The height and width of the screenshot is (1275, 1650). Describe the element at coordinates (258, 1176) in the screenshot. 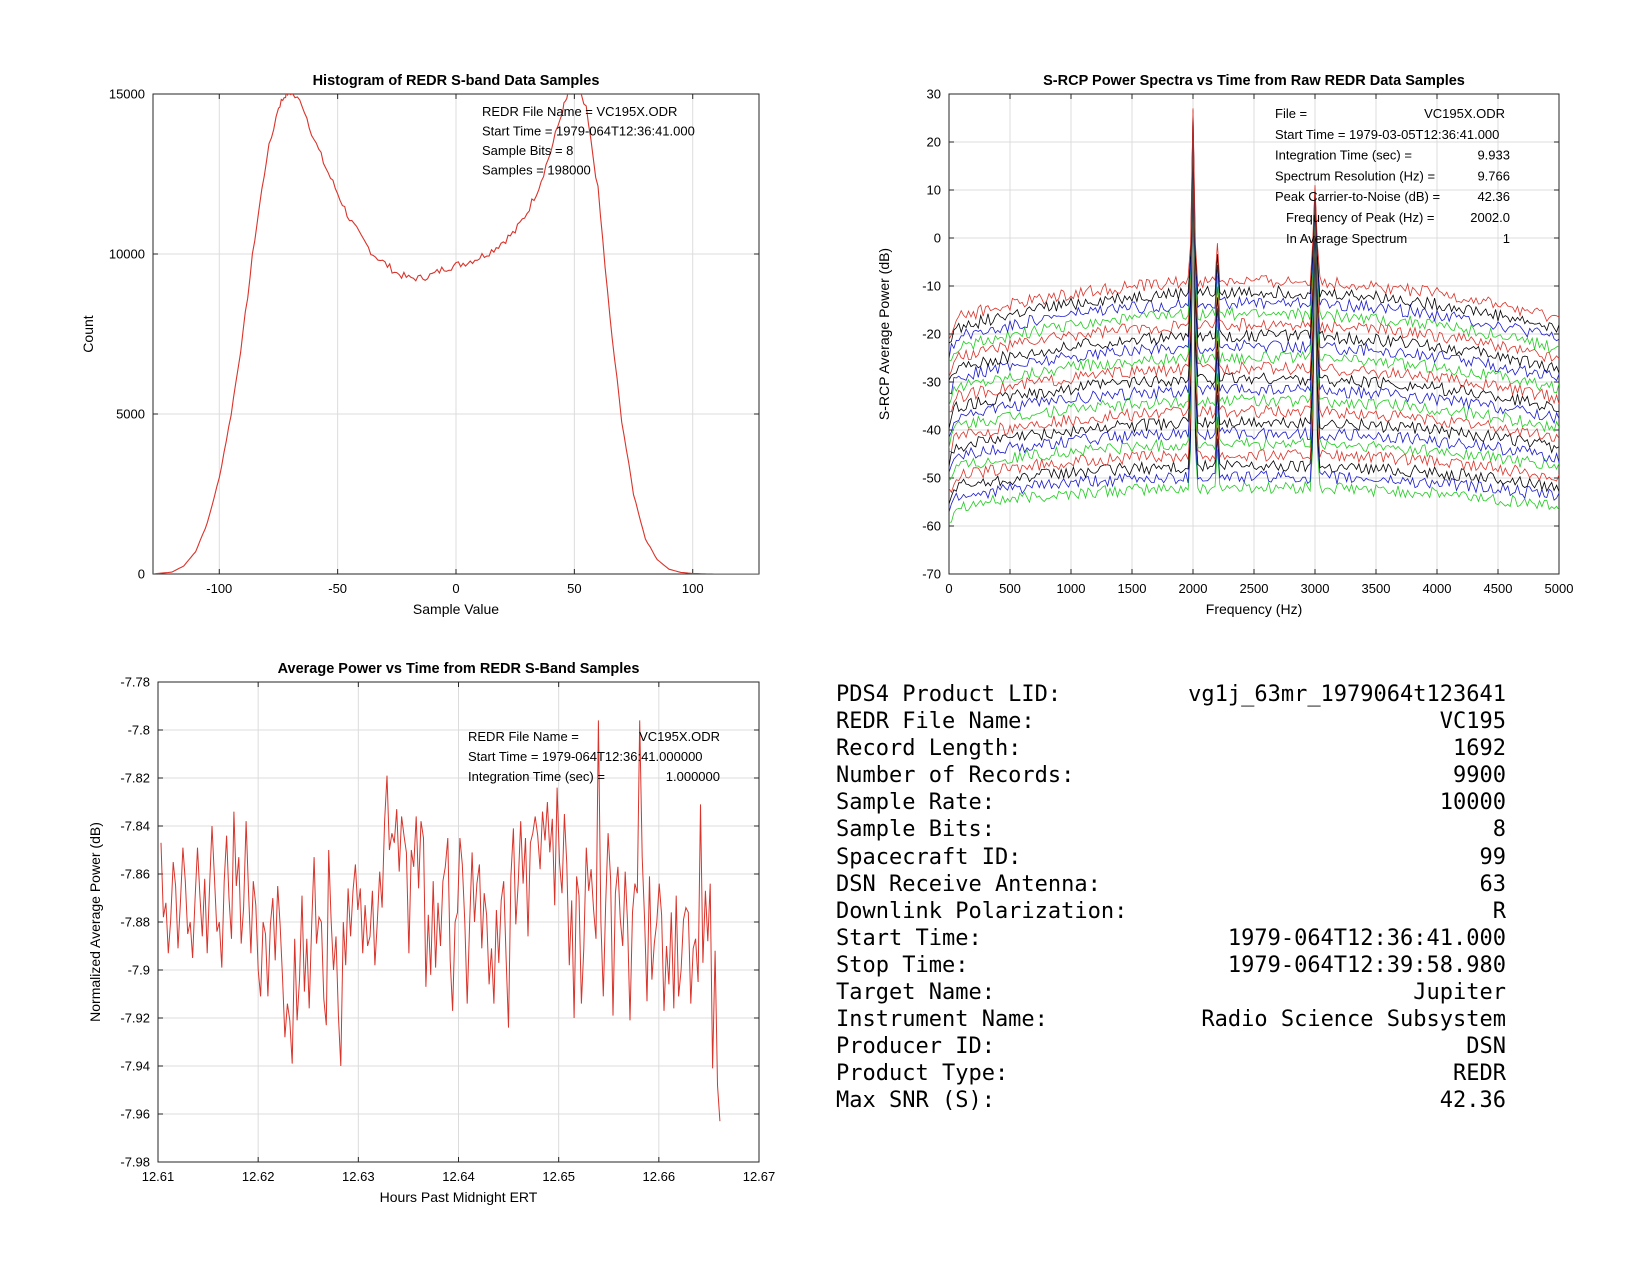

I see `x-tick-label: 12.62` at that location.